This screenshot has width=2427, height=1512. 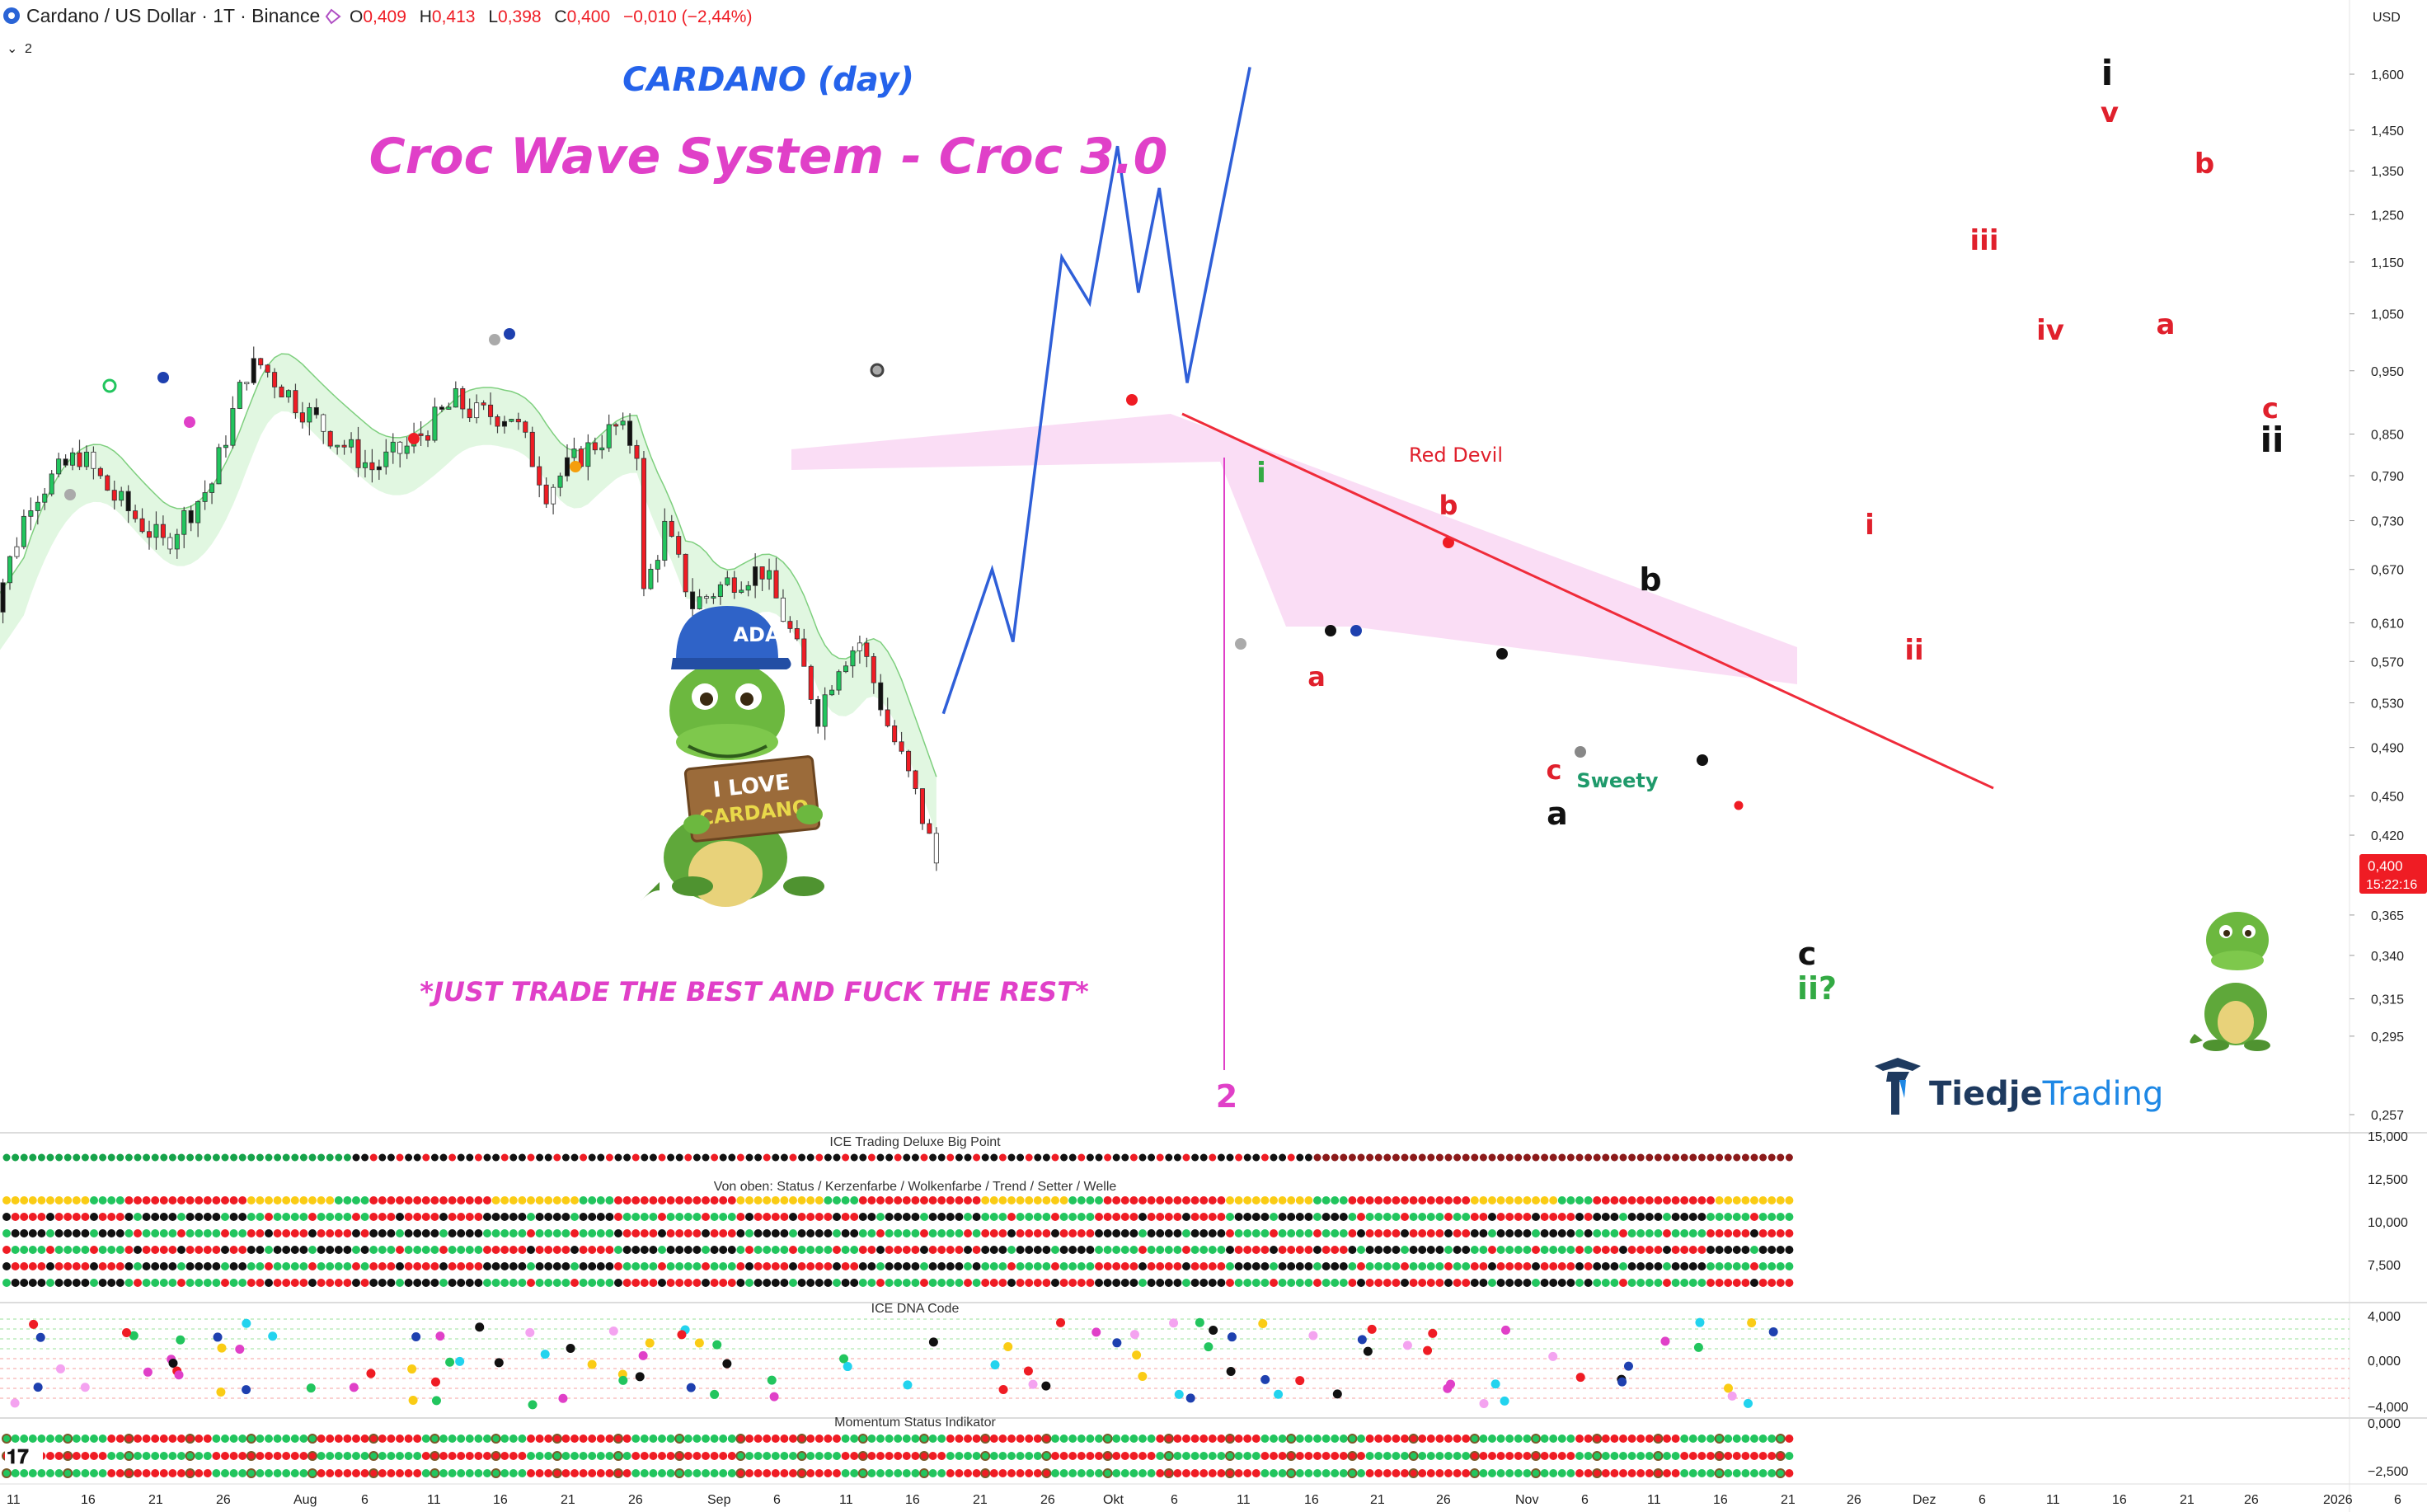 I want to click on signal-dot, so click(x=1580, y=752).